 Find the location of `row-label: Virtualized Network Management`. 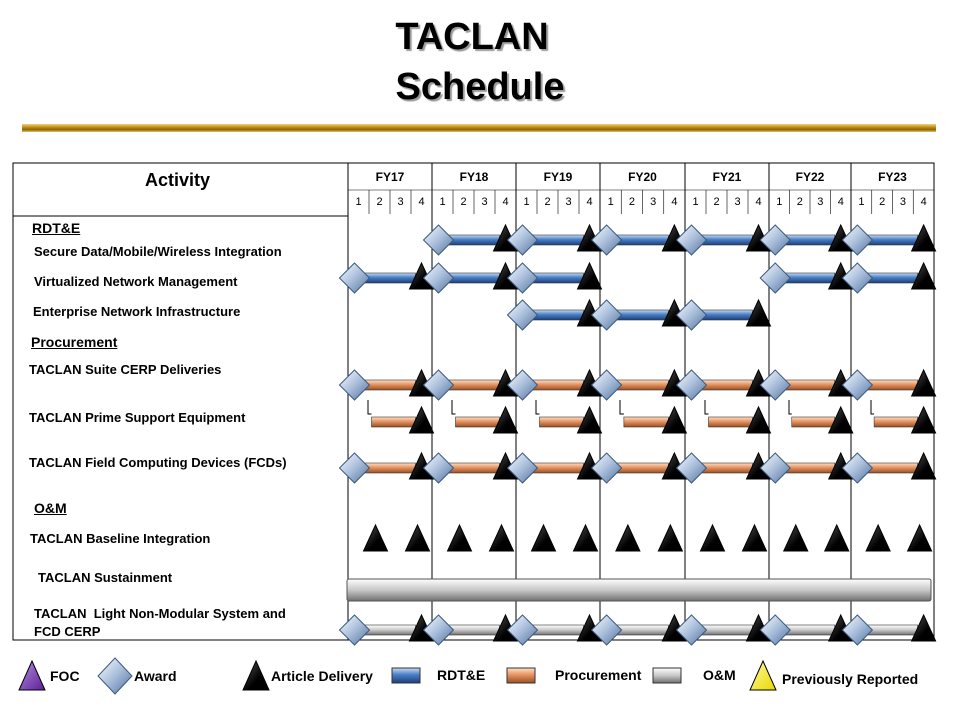

row-label: Virtualized Network Management is located at coordinates (136, 281).